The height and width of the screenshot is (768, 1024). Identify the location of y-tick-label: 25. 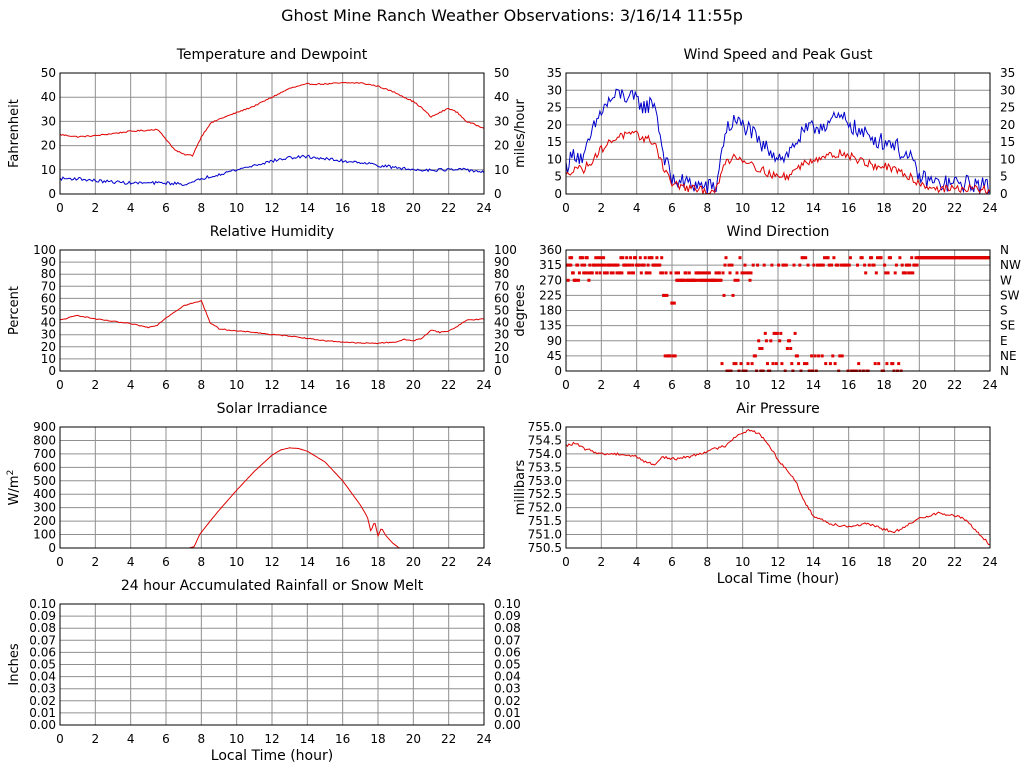
(554, 108).